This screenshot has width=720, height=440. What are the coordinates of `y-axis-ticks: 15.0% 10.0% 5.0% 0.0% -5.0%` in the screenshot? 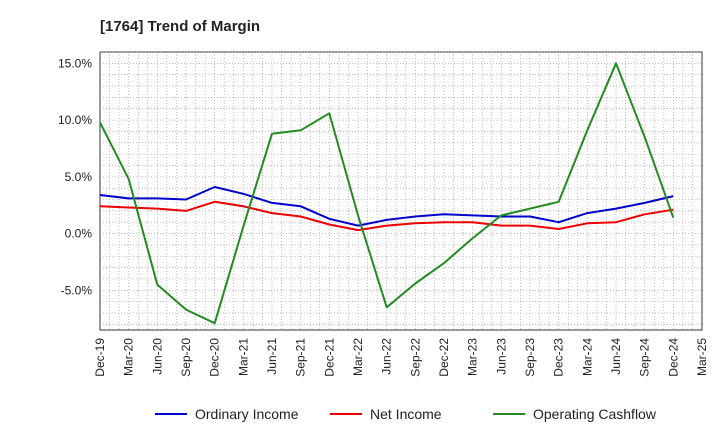 It's located at (75, 176).